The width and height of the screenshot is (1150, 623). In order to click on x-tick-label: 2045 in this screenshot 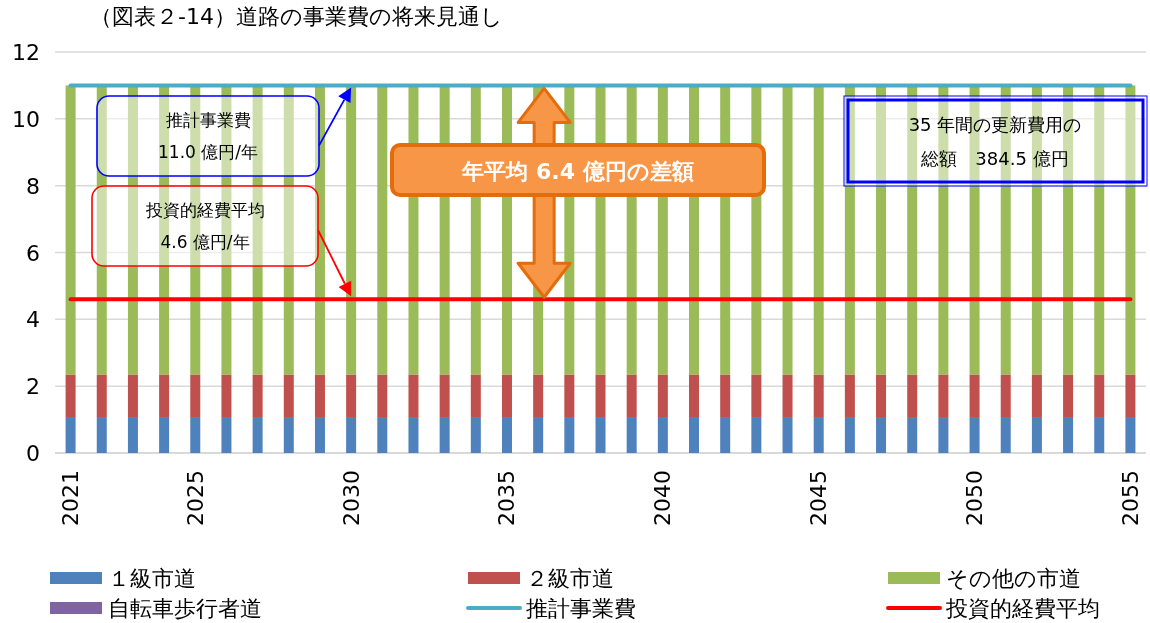, I will do `click(819, 498)`.